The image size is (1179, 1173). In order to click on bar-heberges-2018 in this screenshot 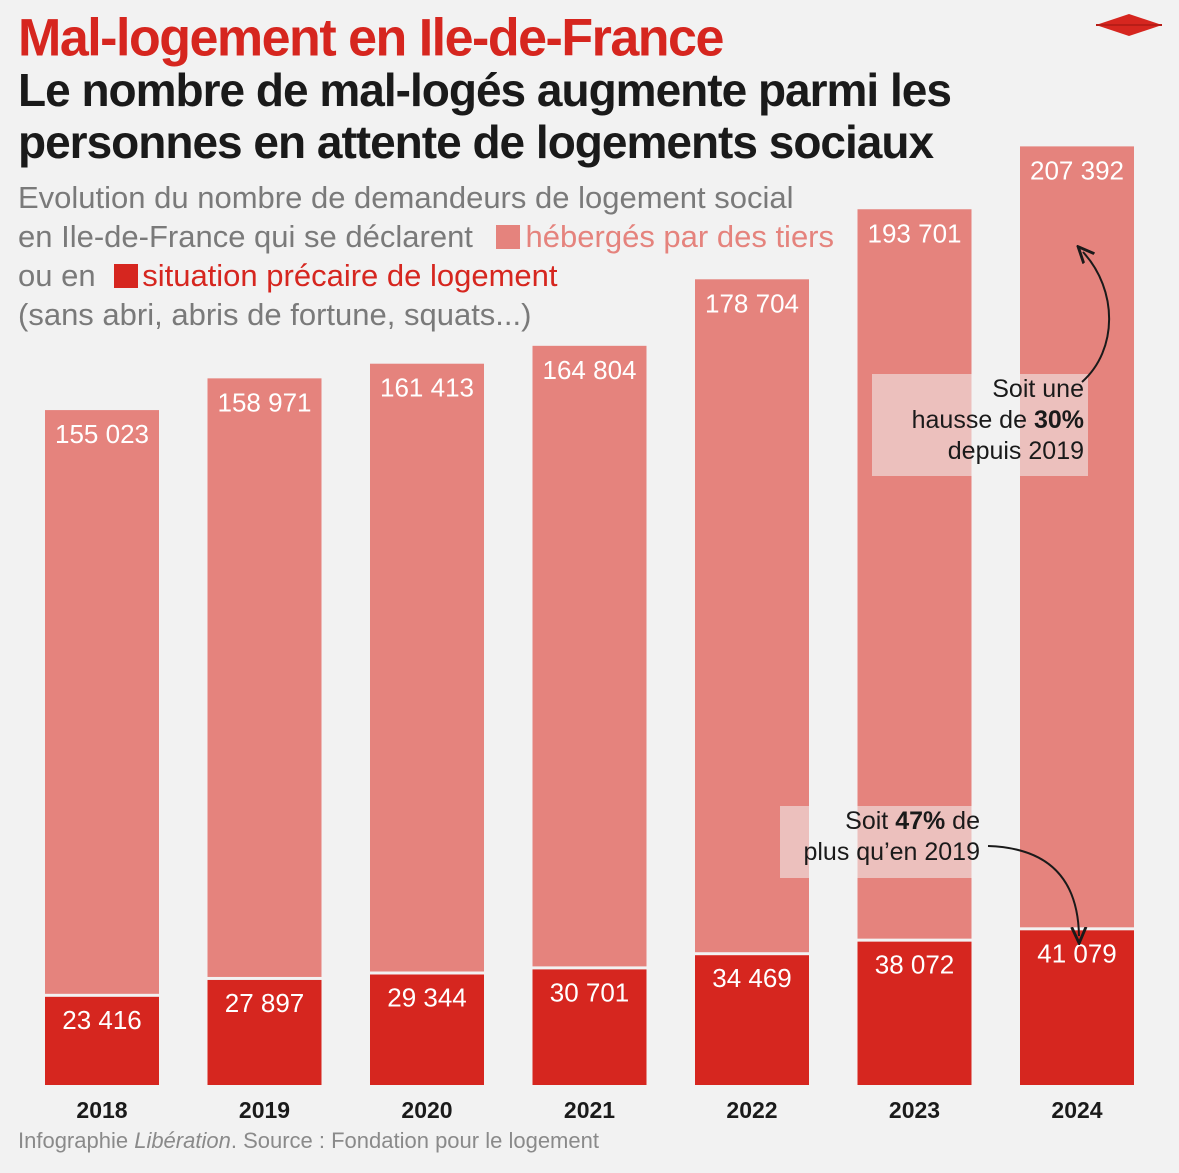, I will do `click(102, 702)`.